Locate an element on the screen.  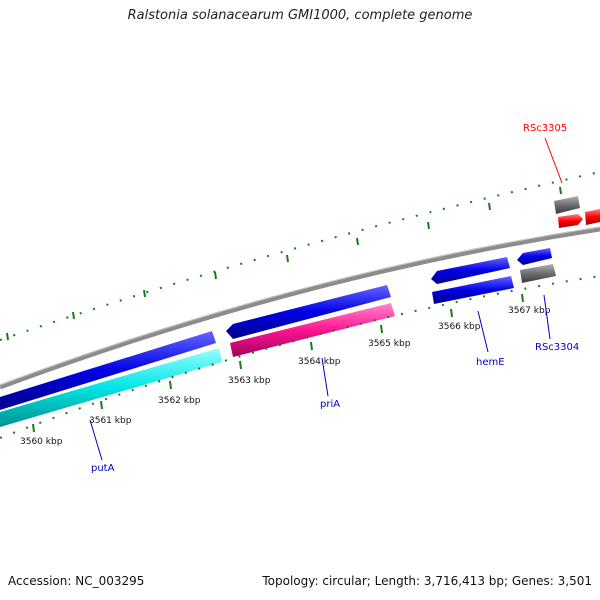
feature-gray-upper is located at coordinates (567, 205).